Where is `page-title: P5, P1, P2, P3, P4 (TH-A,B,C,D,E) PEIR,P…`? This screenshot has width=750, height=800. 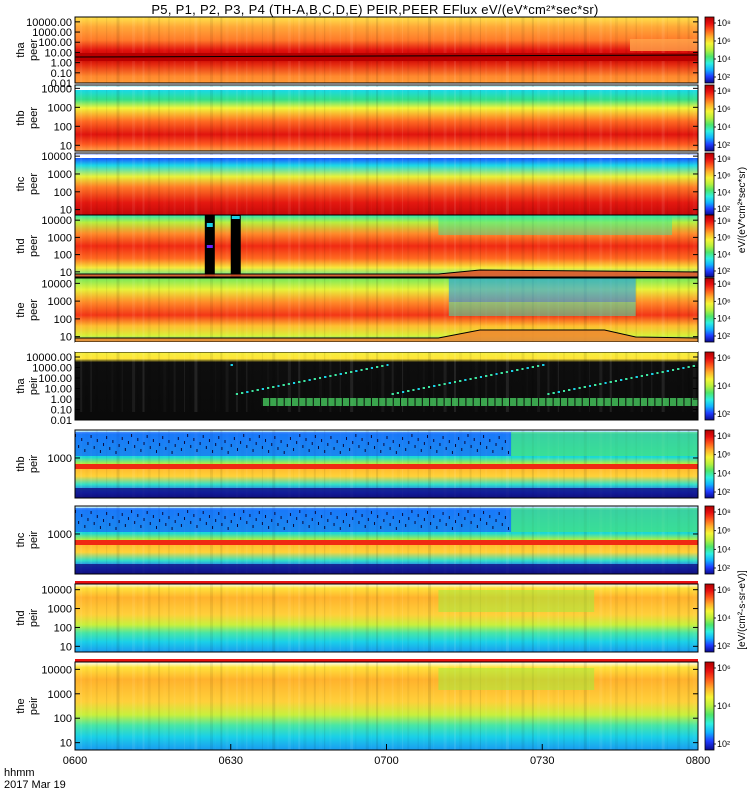 page-title: P5, P1, P2, P3, P4 (TH-A,B,C,D,E) PEIR,P… is located at coordinates (375, 9).